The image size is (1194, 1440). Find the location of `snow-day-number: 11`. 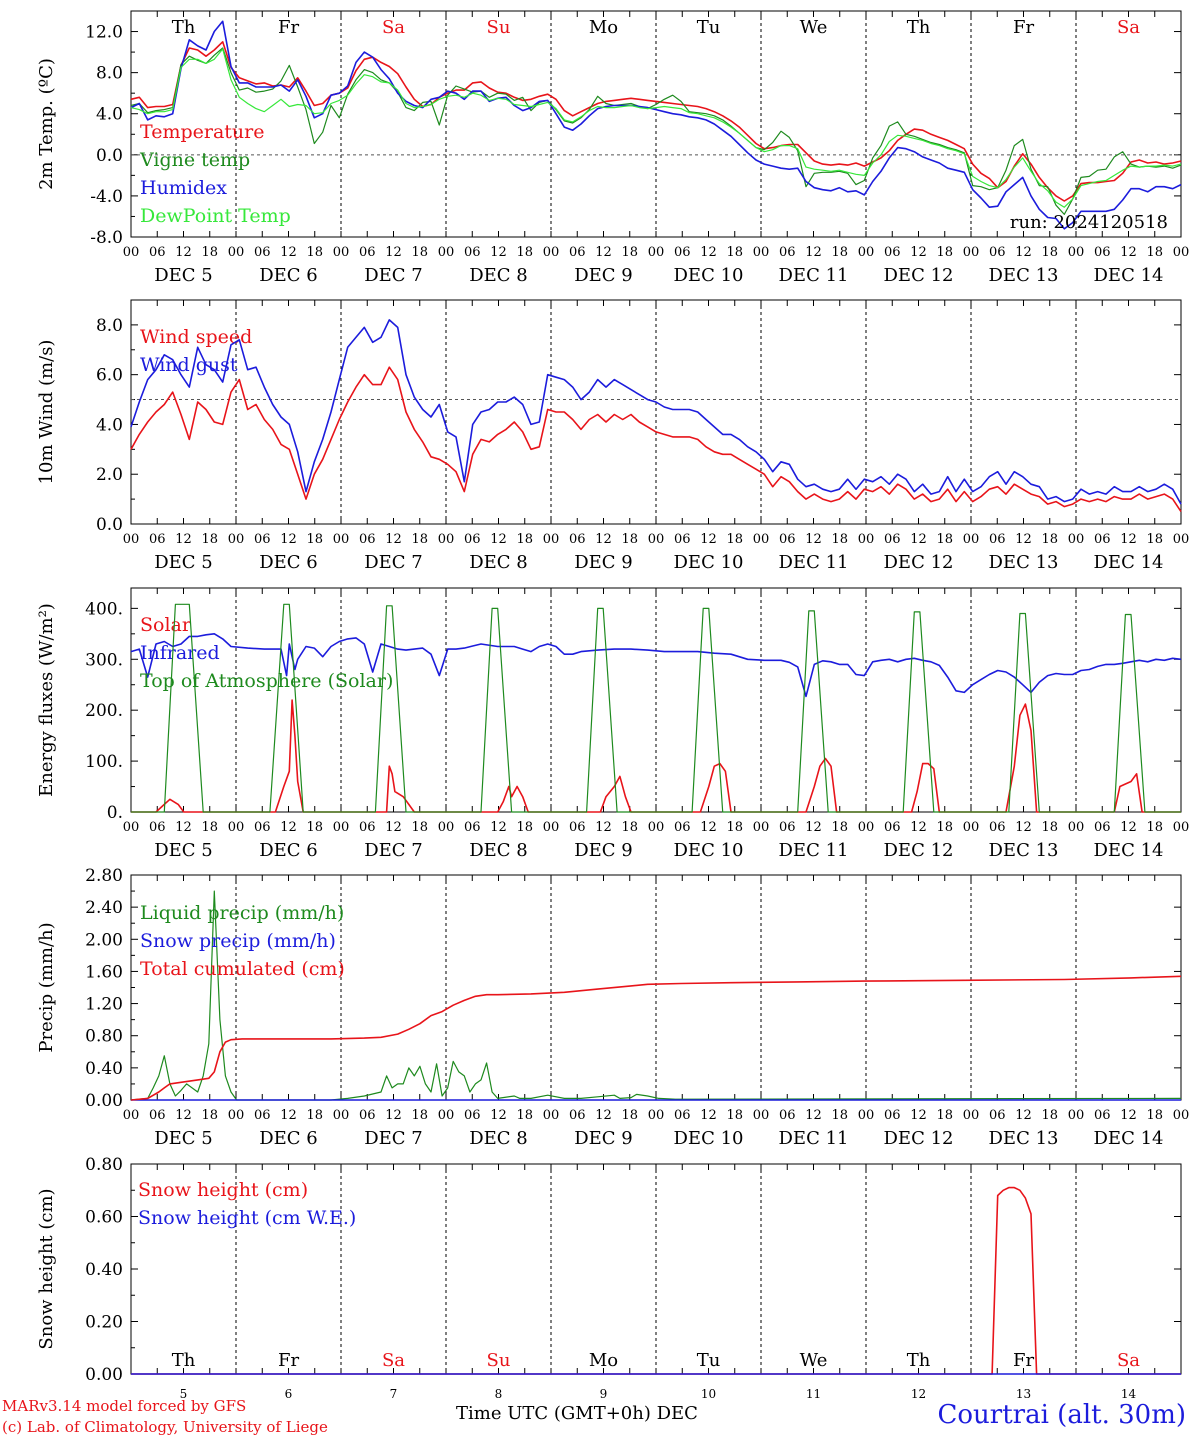

snow-day-number: 11 is located at coordinates (813, 1394).